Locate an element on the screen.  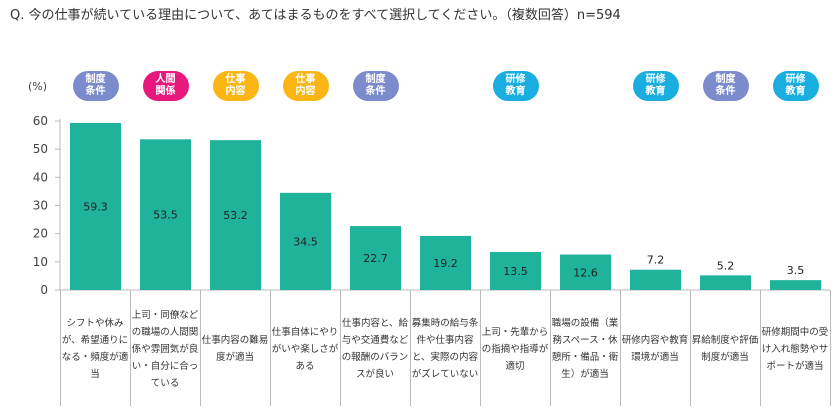
category-tag-badge: 人間関係 is located at coordinates (165, 86).